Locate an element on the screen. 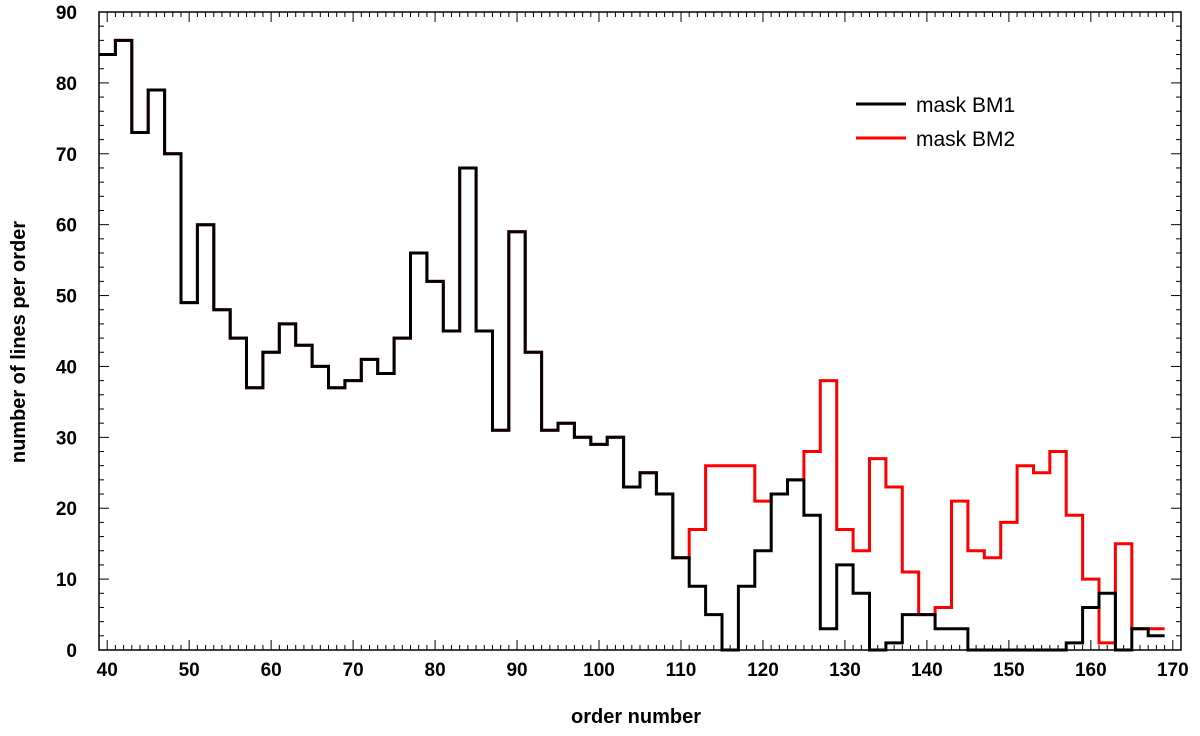  y-tick-label: 20 is located at coordinates (66, 509).